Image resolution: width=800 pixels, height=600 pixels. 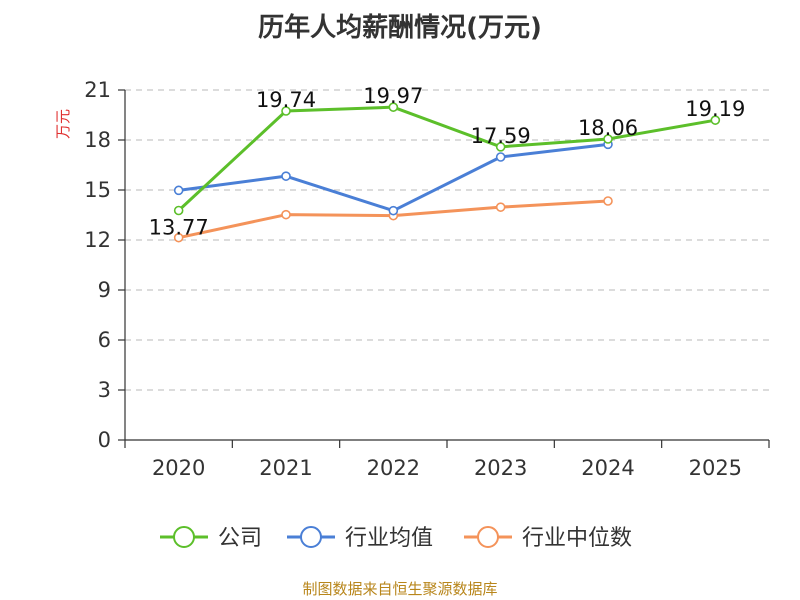 What do you see at coordinates (607, 468) in the screenshot?
I see `x-tick-label-2024: 2024` at bounding box center [607, 468].